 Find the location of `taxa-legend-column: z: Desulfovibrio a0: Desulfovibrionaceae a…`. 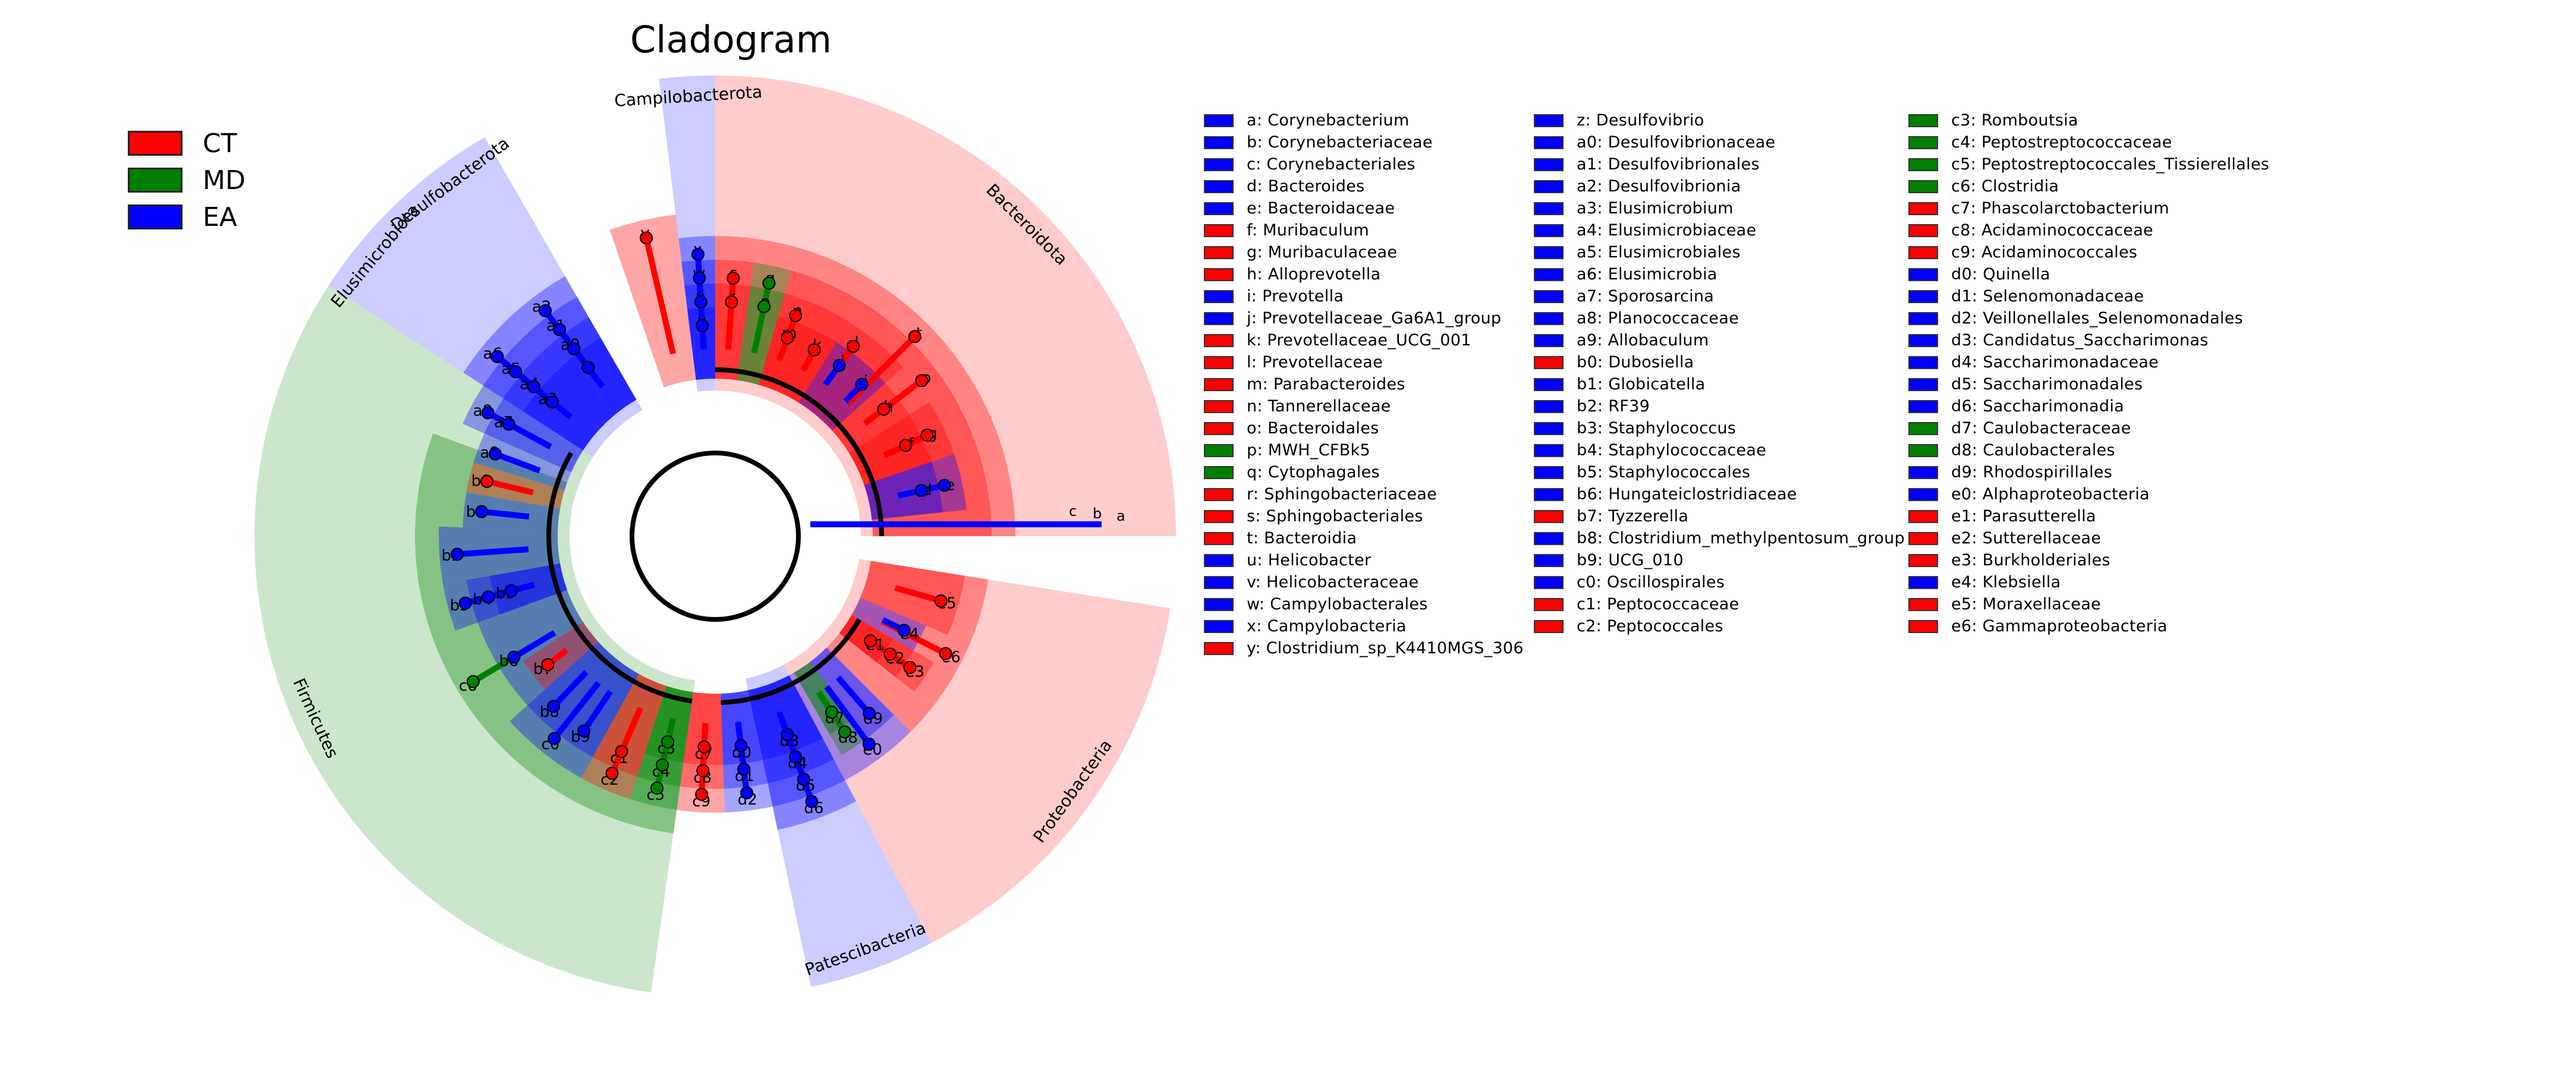

taxa-legend-column: z: Desulfovibrio a0: Desulfovibrionaceae a… is located at coordinates (1719, 373).